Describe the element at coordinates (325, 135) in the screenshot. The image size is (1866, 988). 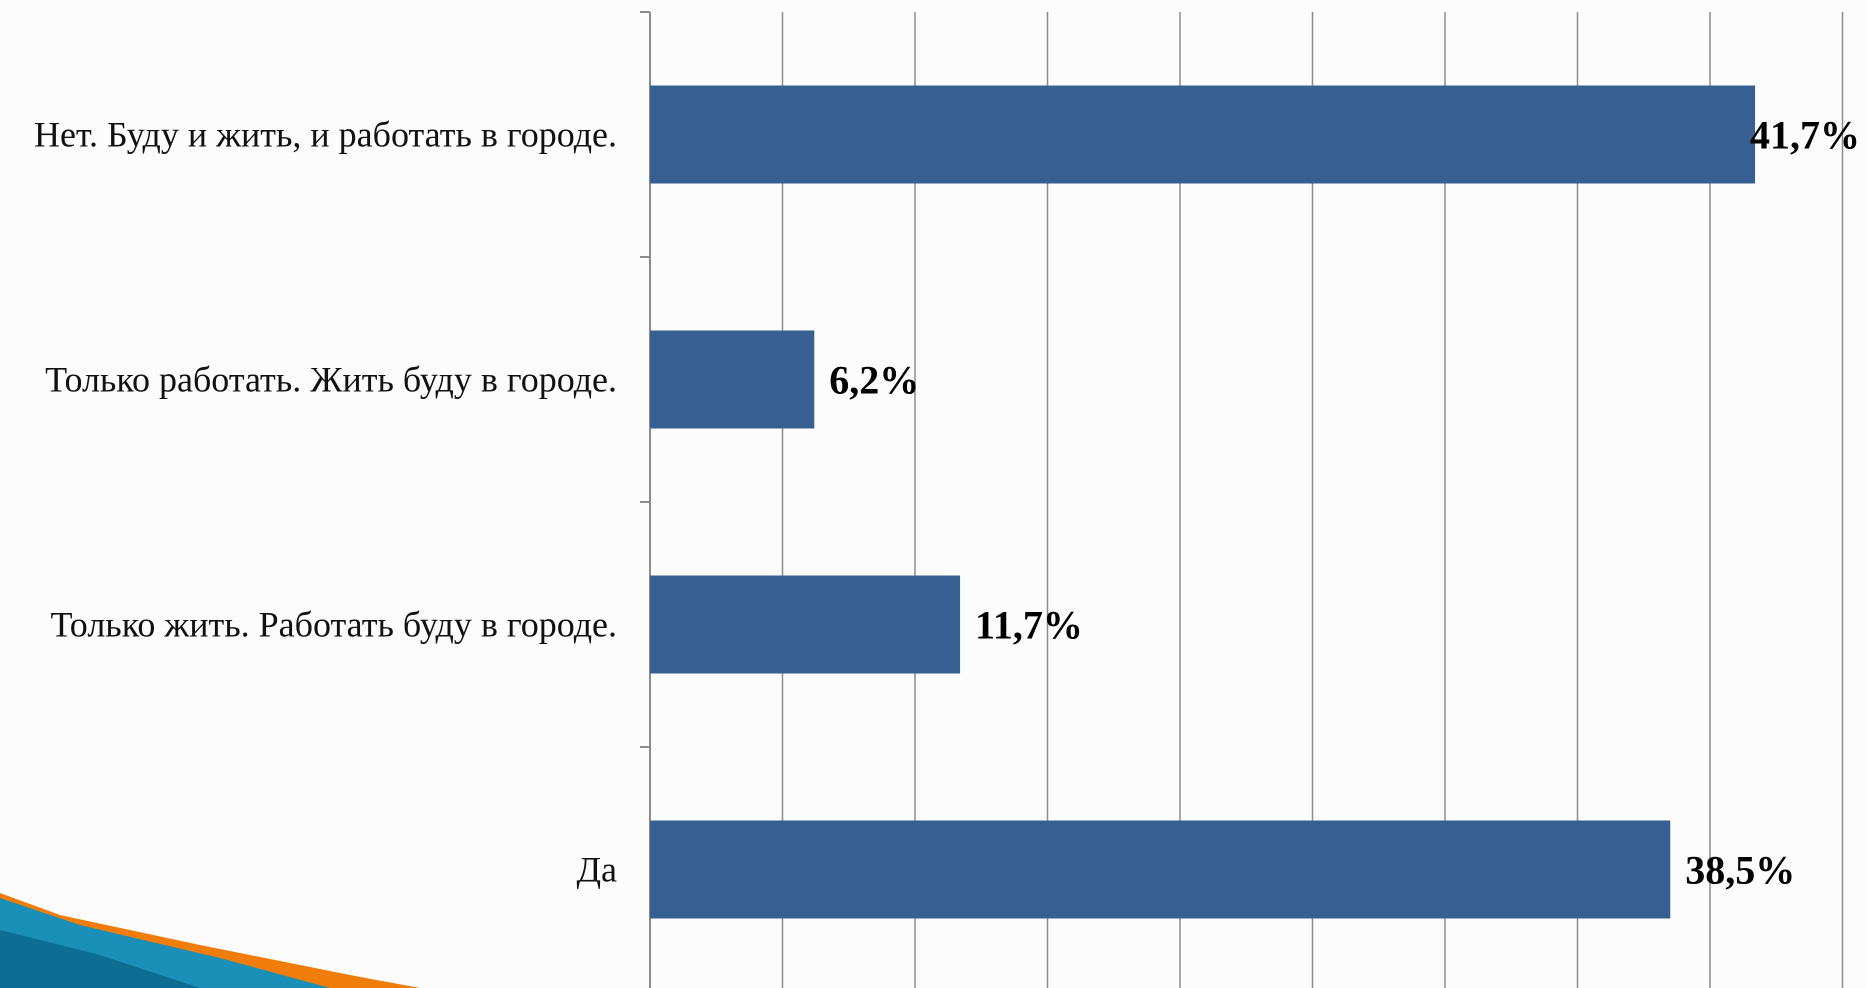
I see `category-label: Нет. Буду и жить, и работать в городе.` at that location.